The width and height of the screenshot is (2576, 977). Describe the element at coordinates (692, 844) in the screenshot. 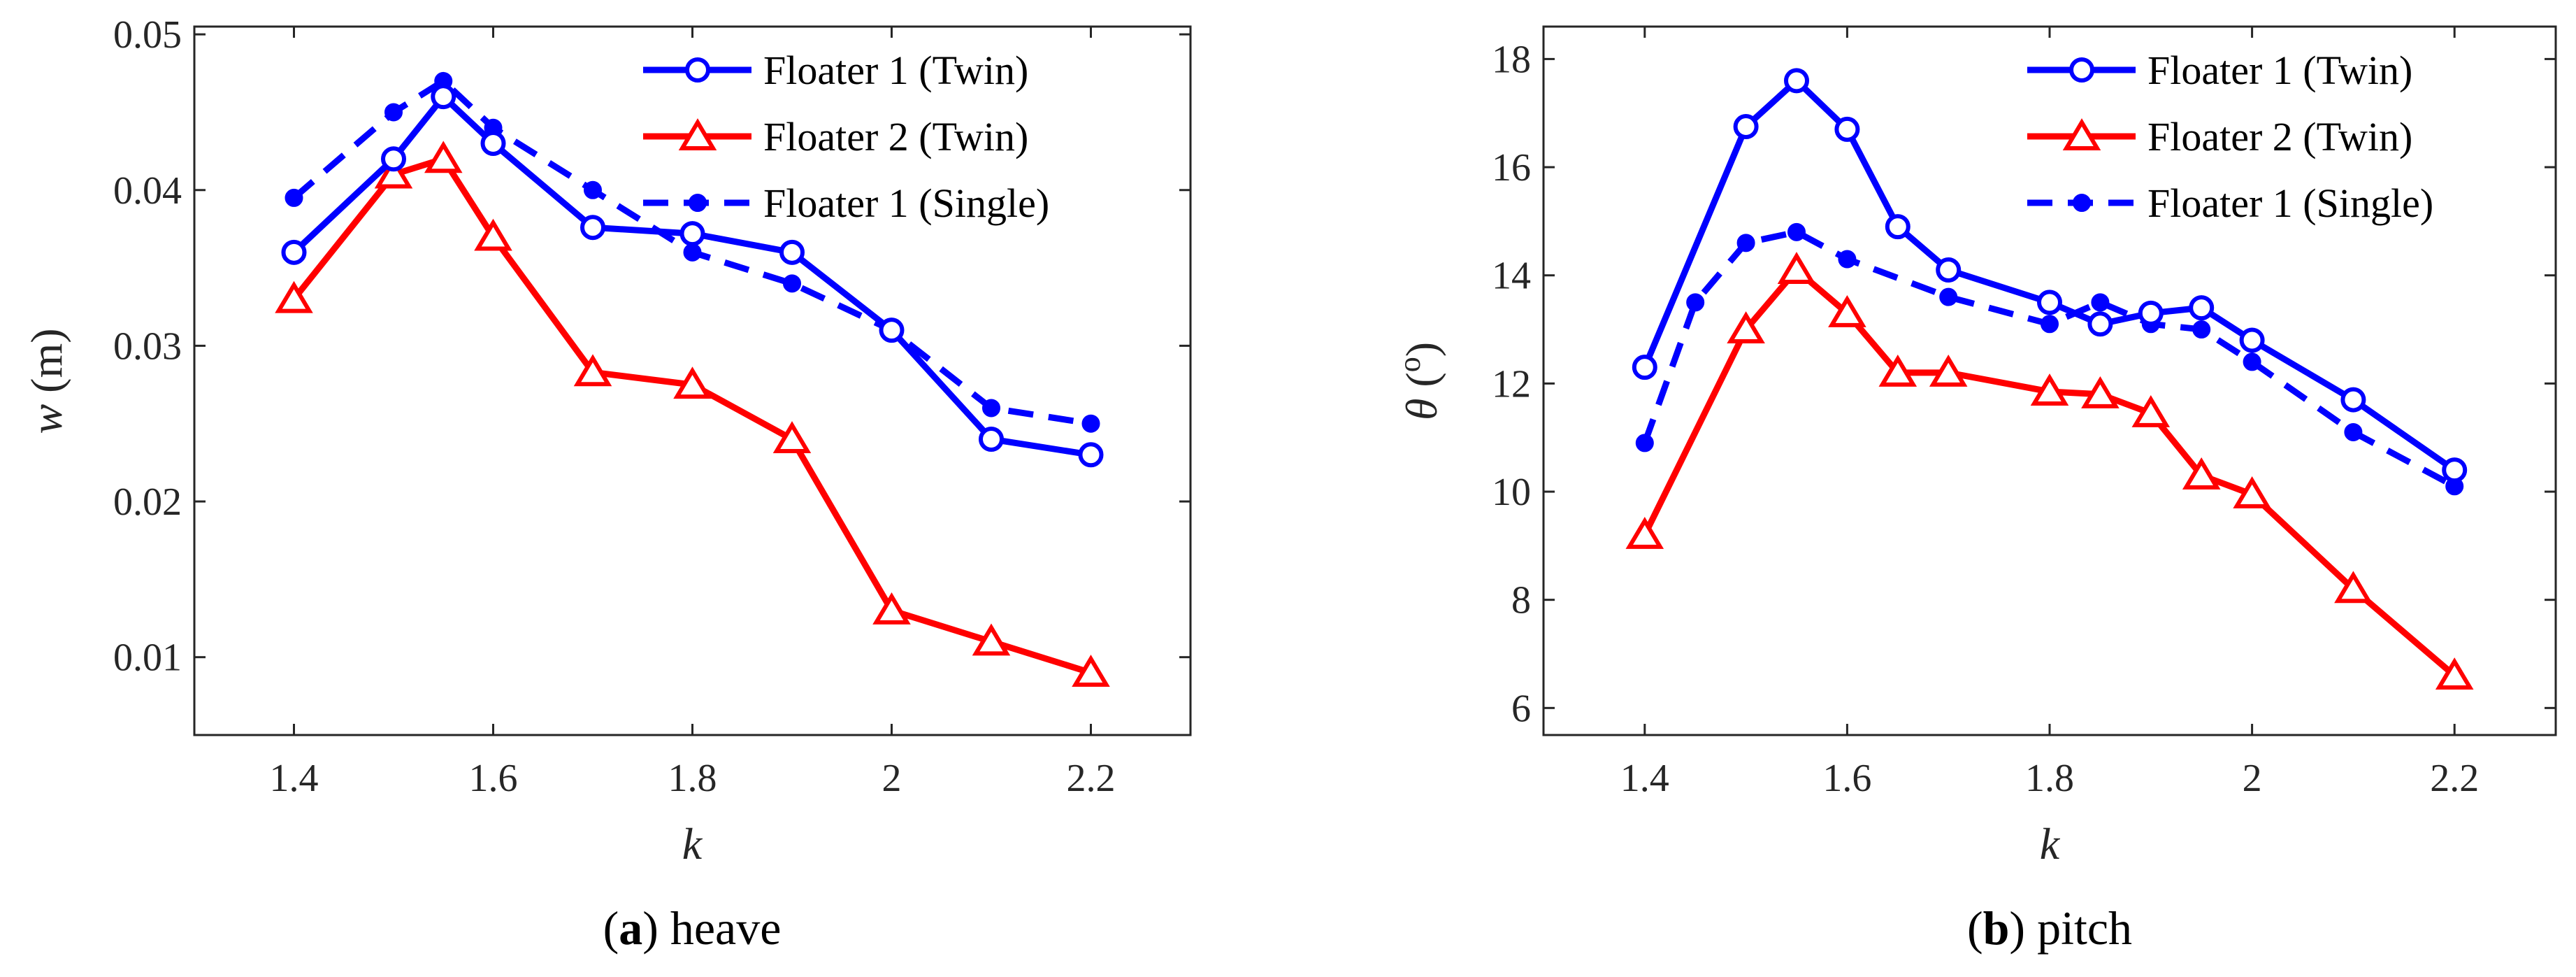

I see `heave-x-axis-label: k` at that location.